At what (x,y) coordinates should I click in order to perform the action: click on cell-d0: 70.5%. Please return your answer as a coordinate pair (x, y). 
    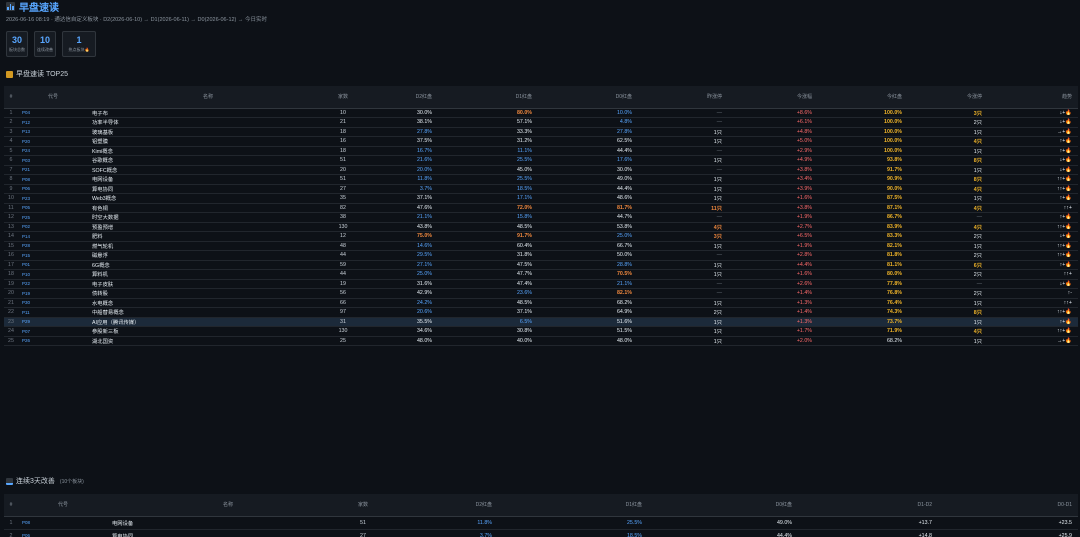
    Looking at the image, I should click on (588, 274).